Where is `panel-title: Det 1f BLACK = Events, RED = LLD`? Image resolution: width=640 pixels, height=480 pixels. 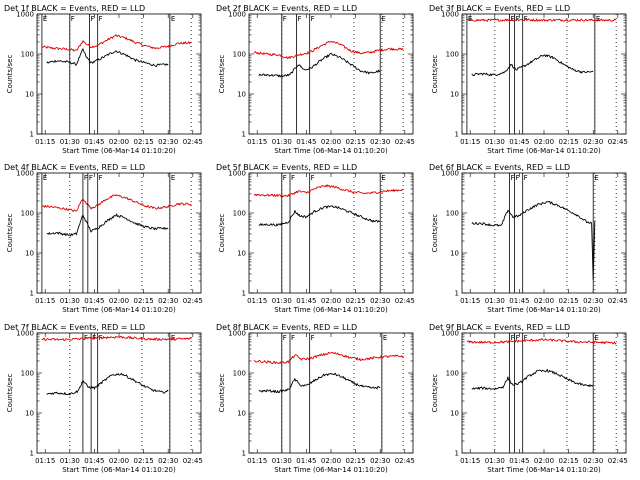 panel-title: Det 1f BLACK = Events, RED = LLD is located at coordinates (74, 8).